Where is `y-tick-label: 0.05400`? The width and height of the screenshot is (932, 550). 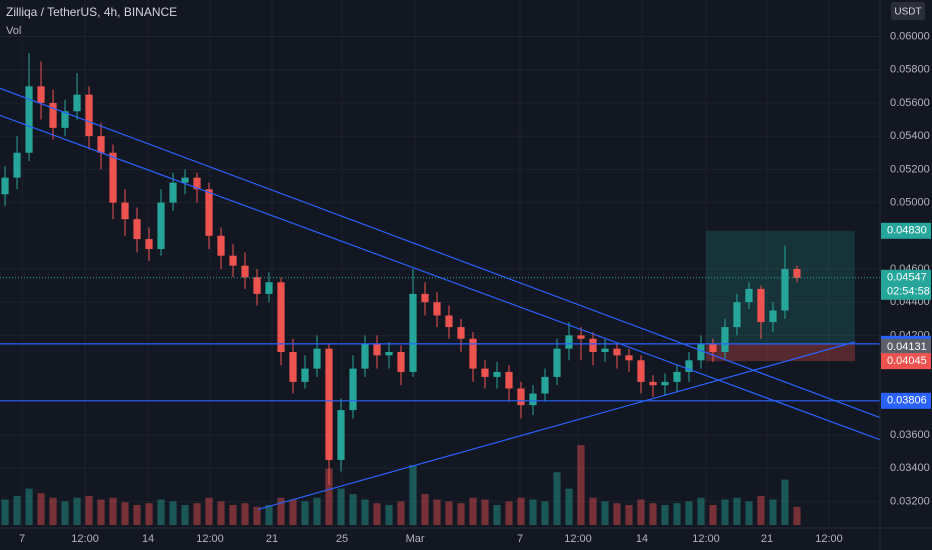 y-tick-label: 0.05400 is located at coordinates (910, 136).